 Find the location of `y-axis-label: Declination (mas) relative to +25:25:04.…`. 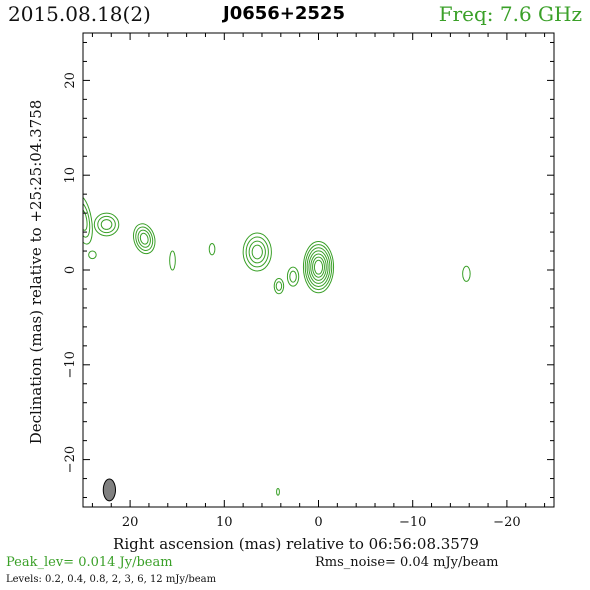

y-axis-label: Declination (mas) relative to +25:25:04.… is located at coordinates (36, 272).